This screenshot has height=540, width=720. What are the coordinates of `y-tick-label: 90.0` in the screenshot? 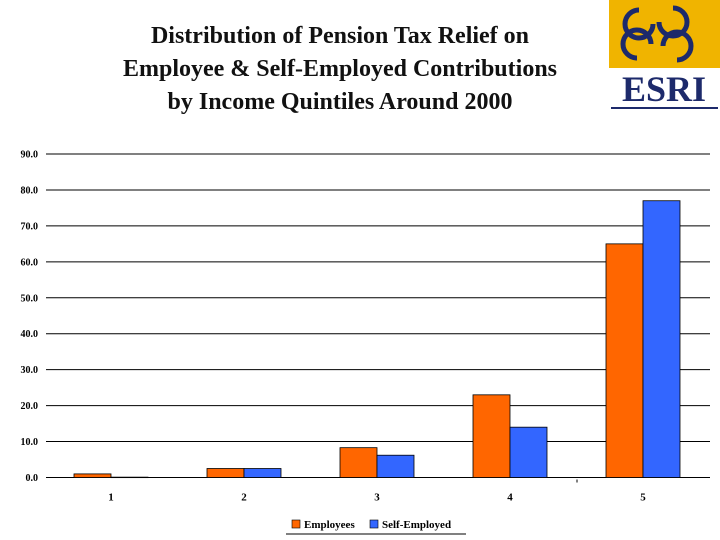 It's located at (30, 155).